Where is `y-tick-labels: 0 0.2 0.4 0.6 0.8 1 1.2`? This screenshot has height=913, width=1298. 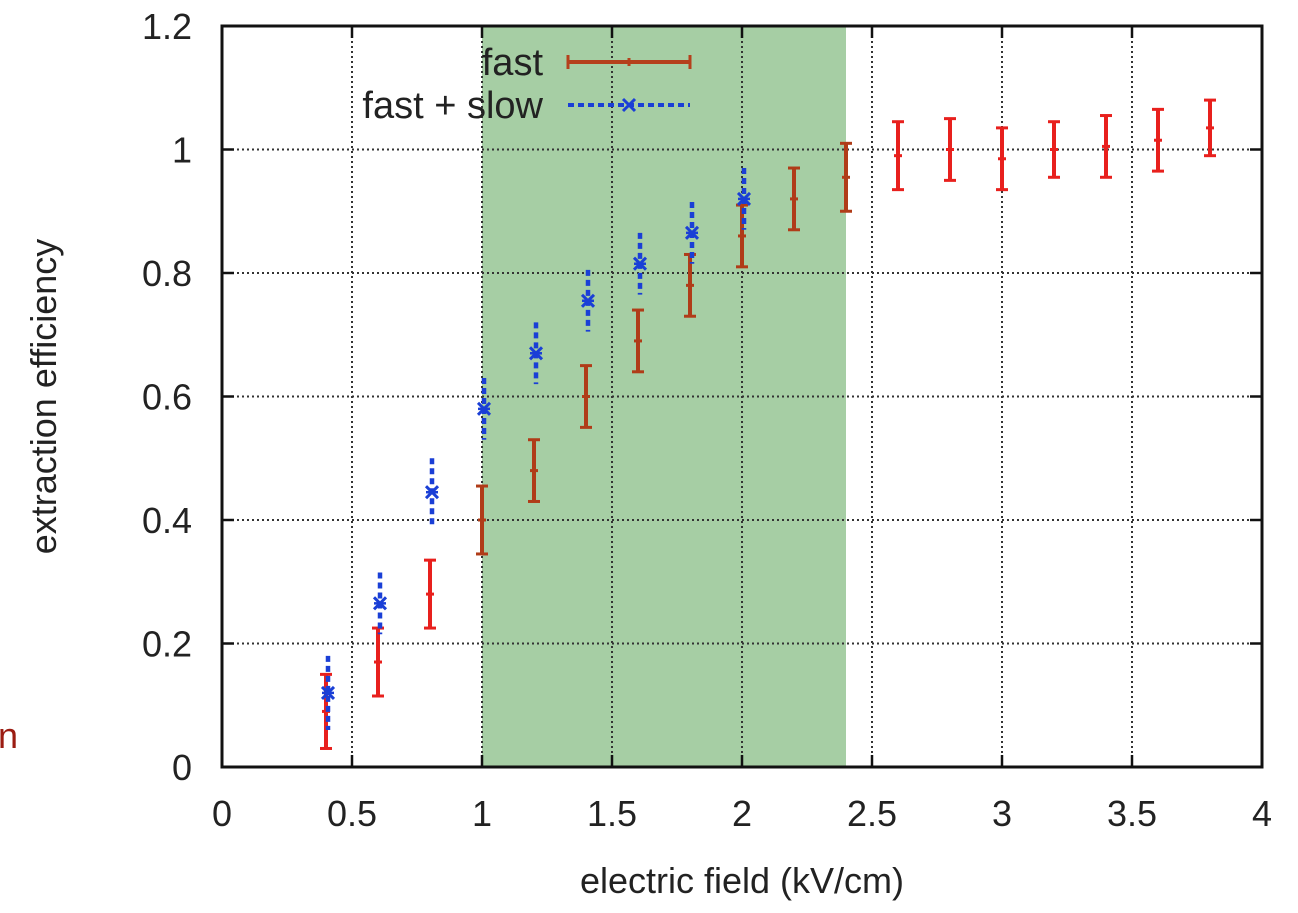 y-tick-labels: 0 0.2 0.4 0.6 0.8 1 1.2 is located at coordinates (167, 397).